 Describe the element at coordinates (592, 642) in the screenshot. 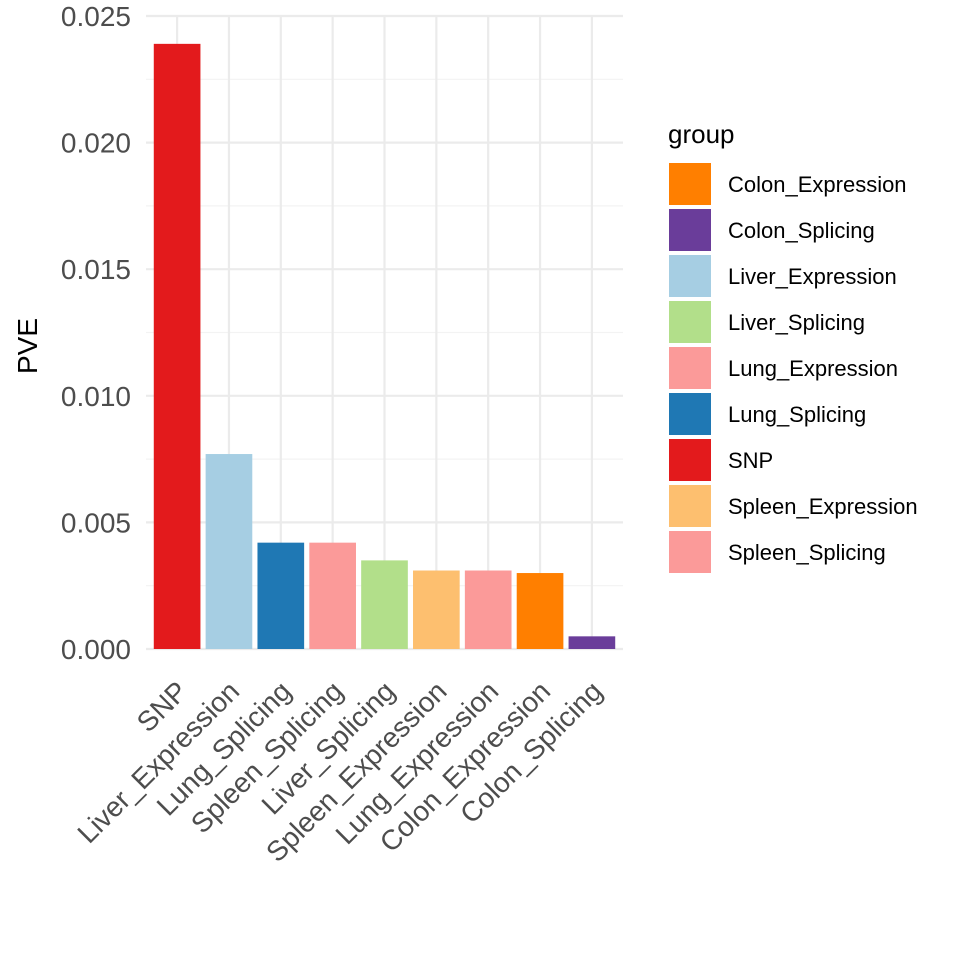

I see `bar-colon-splicing` at that location.